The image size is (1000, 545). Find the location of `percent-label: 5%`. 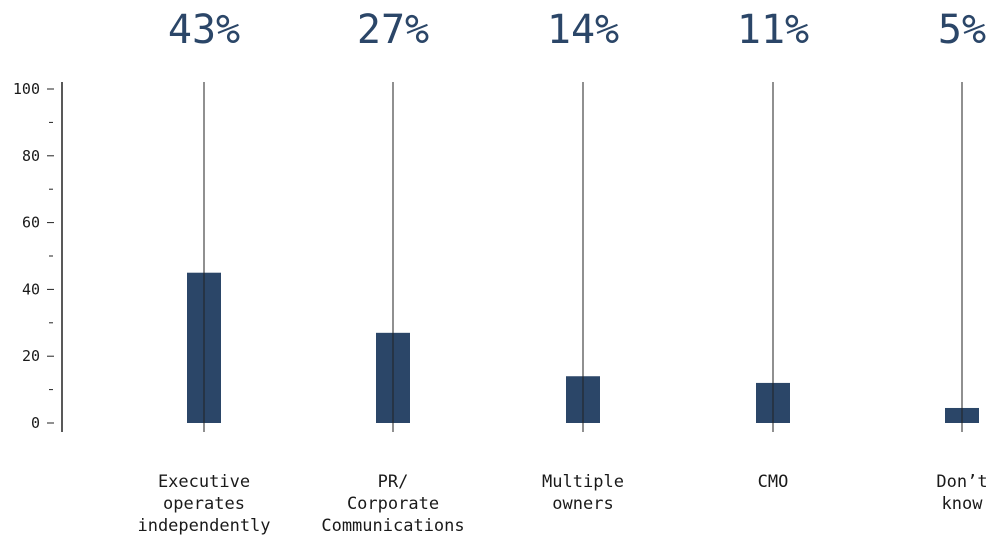

percent-label: 5% is located at coordinates (962, 30).